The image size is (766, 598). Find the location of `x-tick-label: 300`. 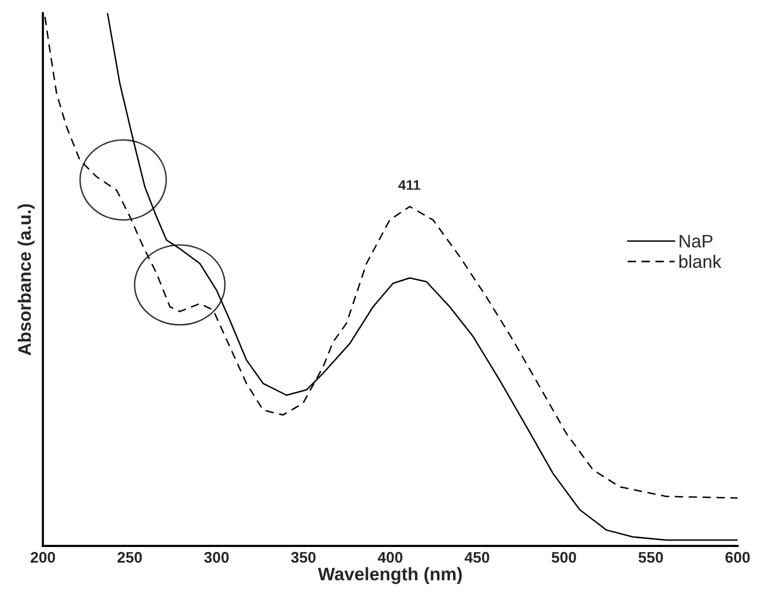

x-tick-label: 300 is located at coordinates (216, 557).